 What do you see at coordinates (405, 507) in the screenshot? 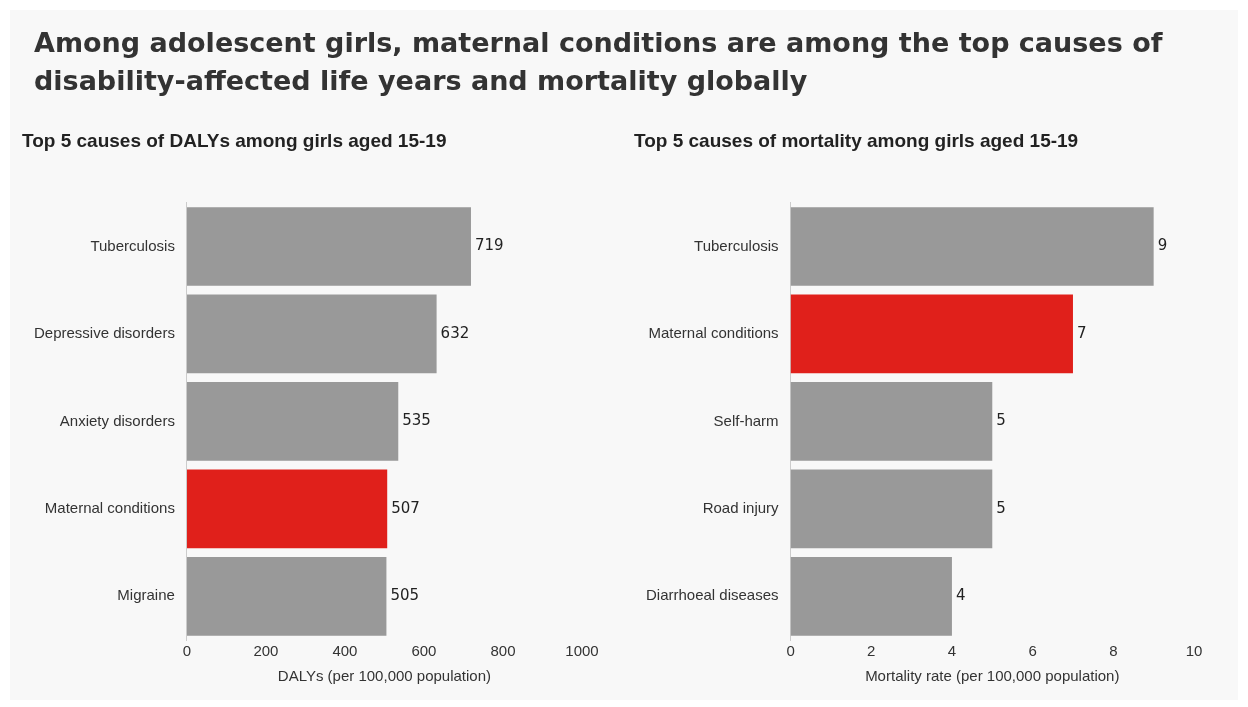
I see `data-label: 507` at bounding box center [405, 507].